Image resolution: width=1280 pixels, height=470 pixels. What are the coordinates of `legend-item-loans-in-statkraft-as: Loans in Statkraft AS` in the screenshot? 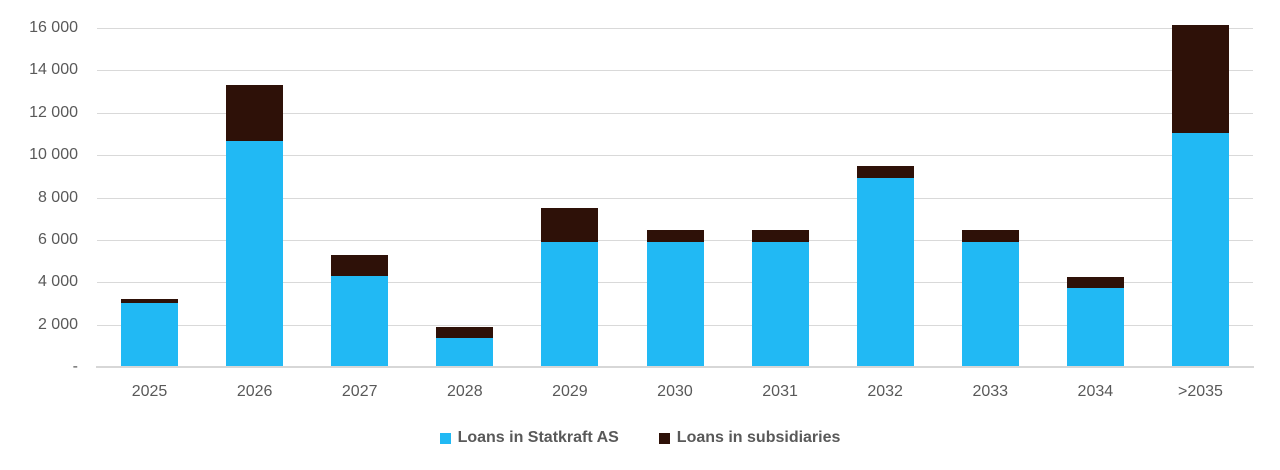 It's located at (529, 438).